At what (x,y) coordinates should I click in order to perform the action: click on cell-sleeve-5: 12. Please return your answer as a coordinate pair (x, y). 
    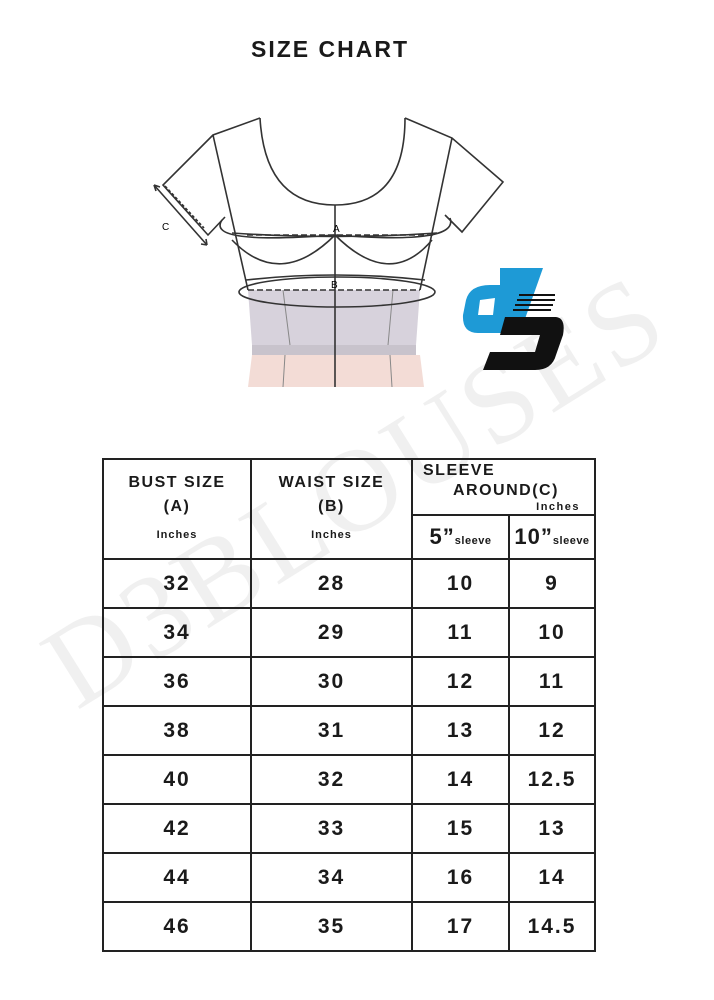
    Looking at the image, I should click on (460, 681).